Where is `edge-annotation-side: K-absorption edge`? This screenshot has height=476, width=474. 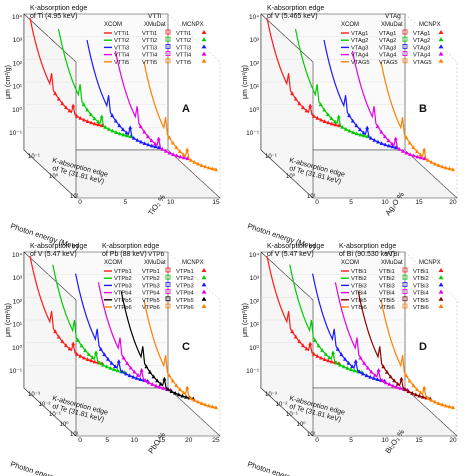 edge-annotation-side: K-absorption edge is located at coordinates (367, 246).